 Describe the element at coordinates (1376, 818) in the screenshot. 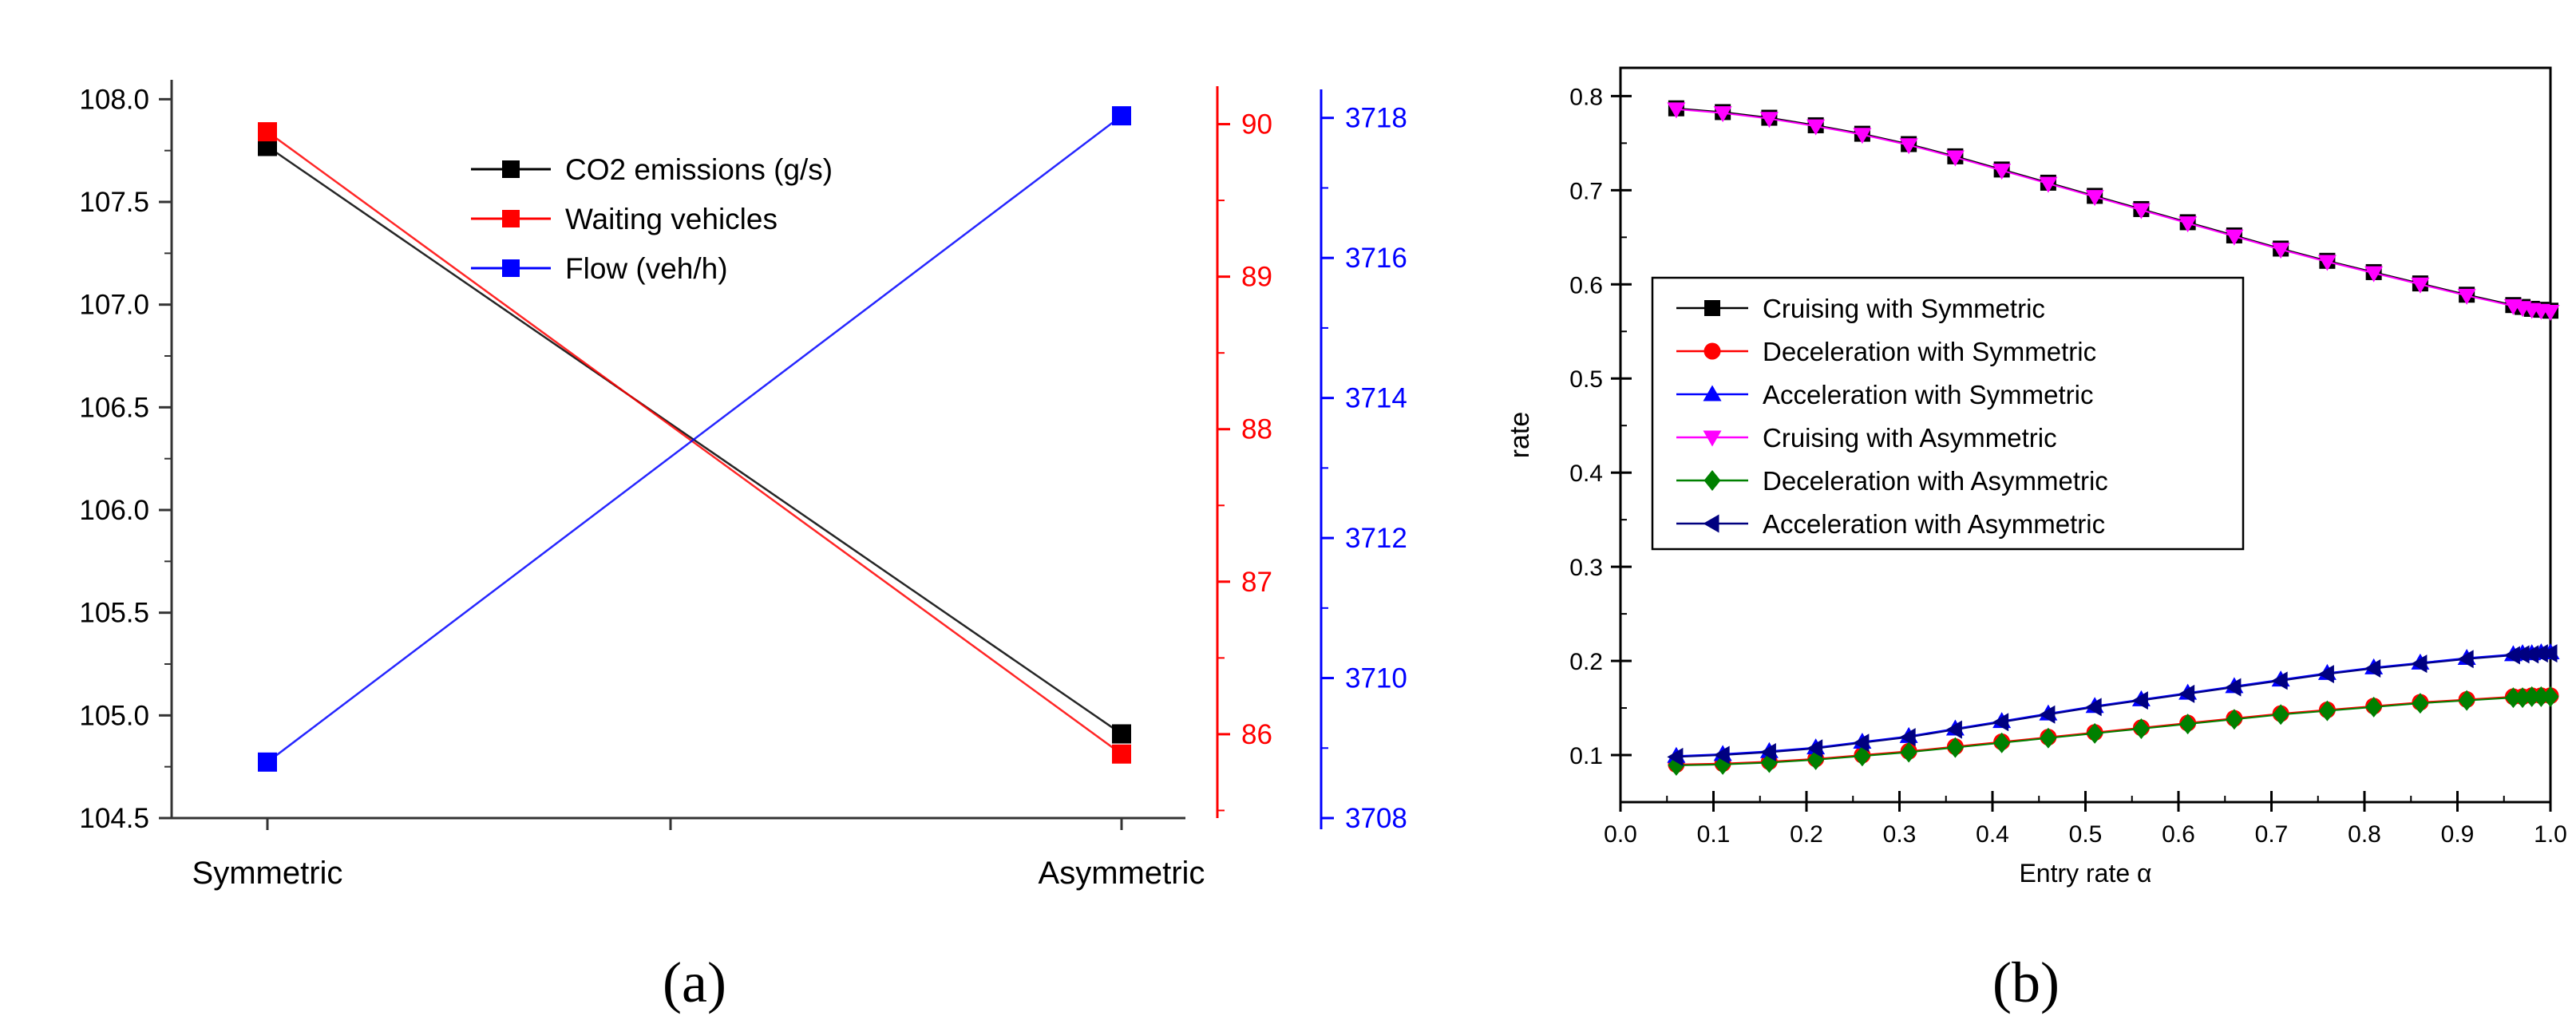

I see `y-blue-tick-label: 3708` at that location.